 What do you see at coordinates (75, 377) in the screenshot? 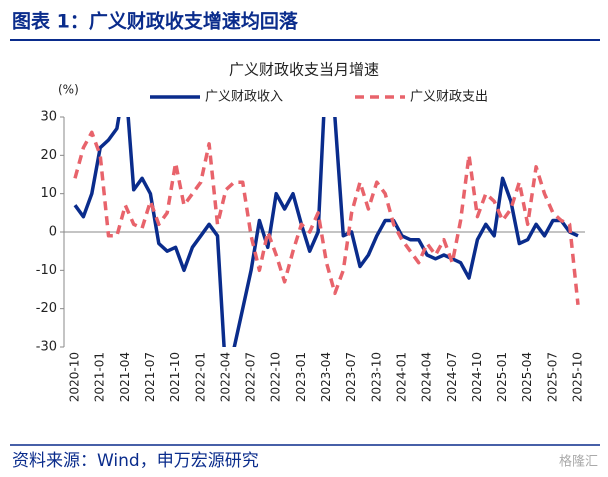
I see `x-tick-label: 2020-10` at bounding box center [75, 377].